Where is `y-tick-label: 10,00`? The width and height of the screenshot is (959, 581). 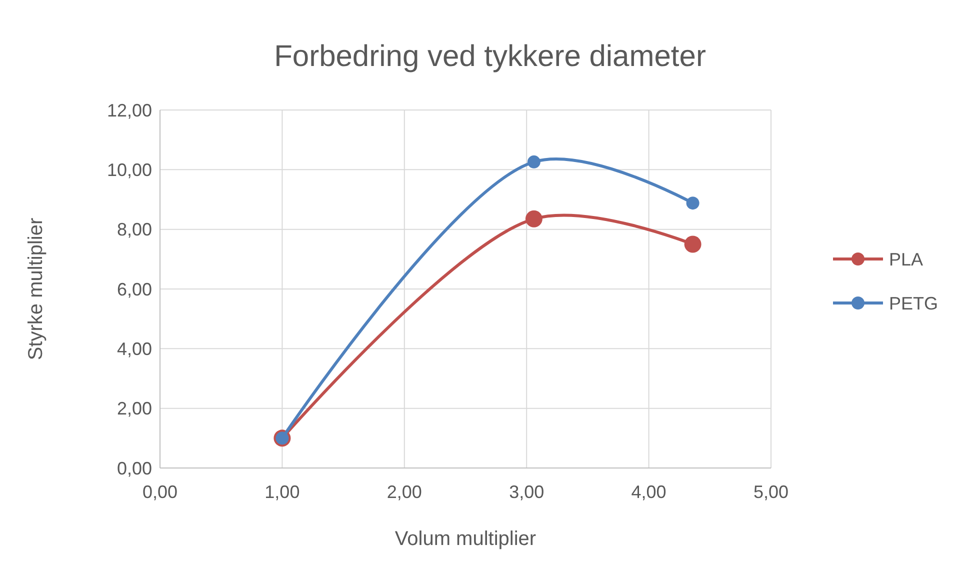
y-tick-label: 10,00 is located at coordinates (129, 170).